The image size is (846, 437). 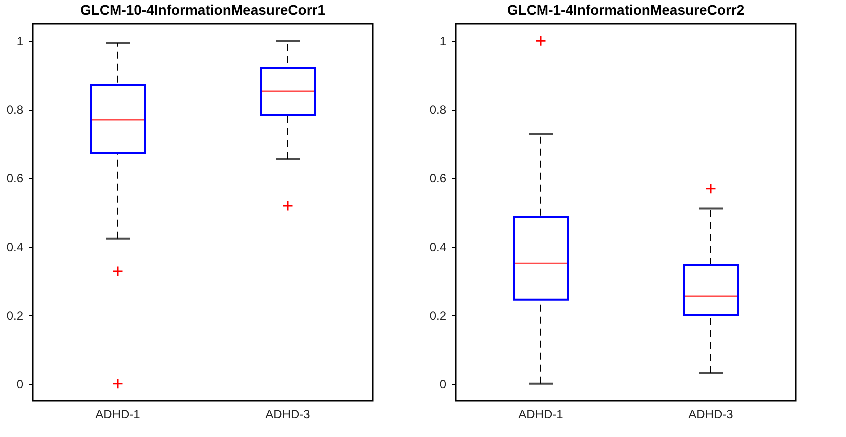 I want to click on chart-title: GLCM-1-4InformationMeasureCorr2, so click(x=626, y=10).